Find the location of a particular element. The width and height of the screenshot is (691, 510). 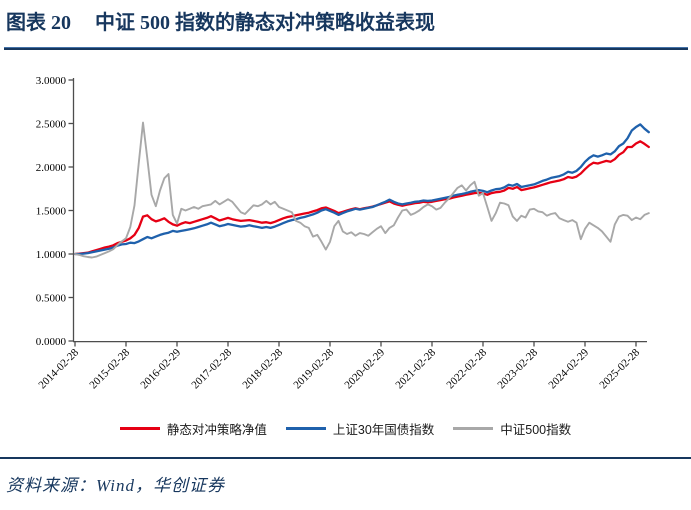

chart-legend: 静态对冲策略净值 上证30年国债指数 中证500指数 is located at coordinates (345, 428).